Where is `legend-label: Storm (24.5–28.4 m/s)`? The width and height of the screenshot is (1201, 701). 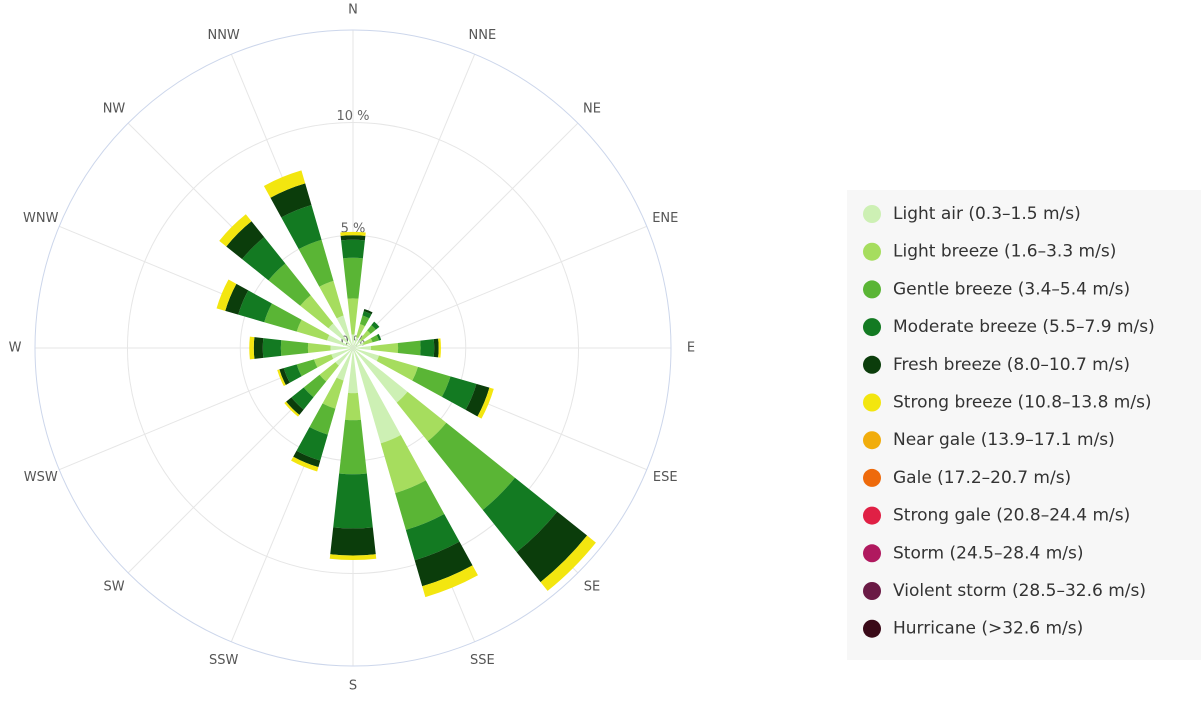
legend-label: Storm (24.5–28.4 m/s) is located at coordinates (988, 553).